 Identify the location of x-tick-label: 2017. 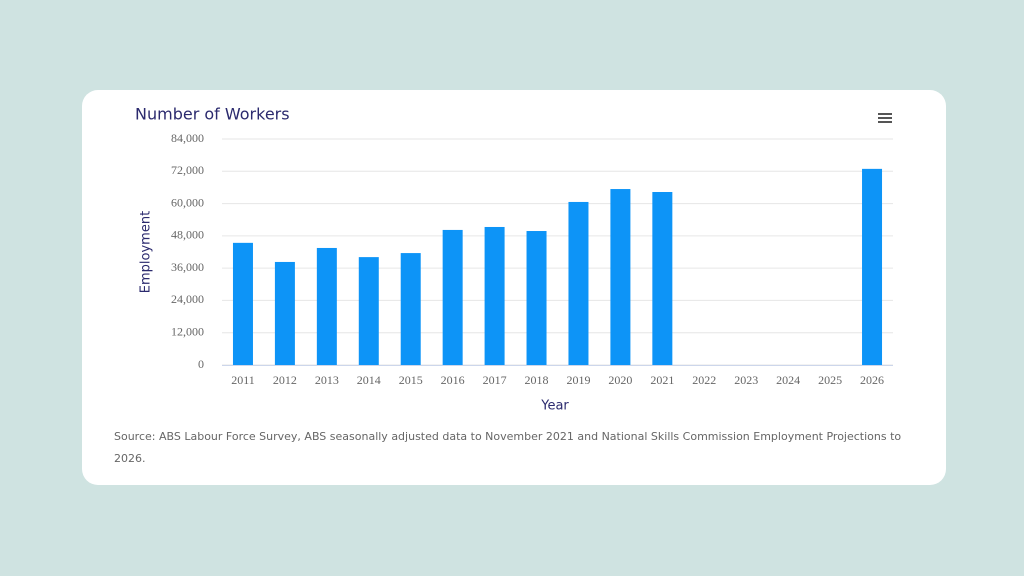
(495, 380).